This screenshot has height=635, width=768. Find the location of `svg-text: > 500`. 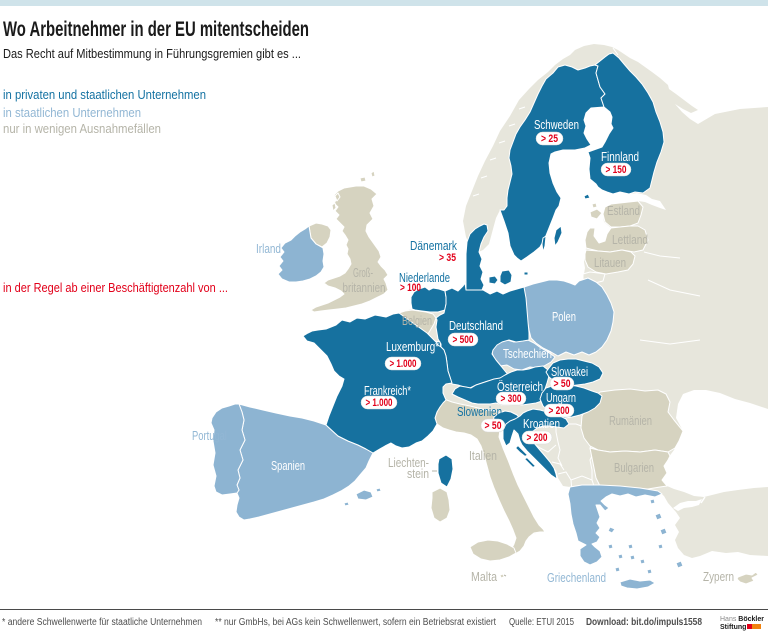

svg-text: > 500 is located at coordinates (463, 340).